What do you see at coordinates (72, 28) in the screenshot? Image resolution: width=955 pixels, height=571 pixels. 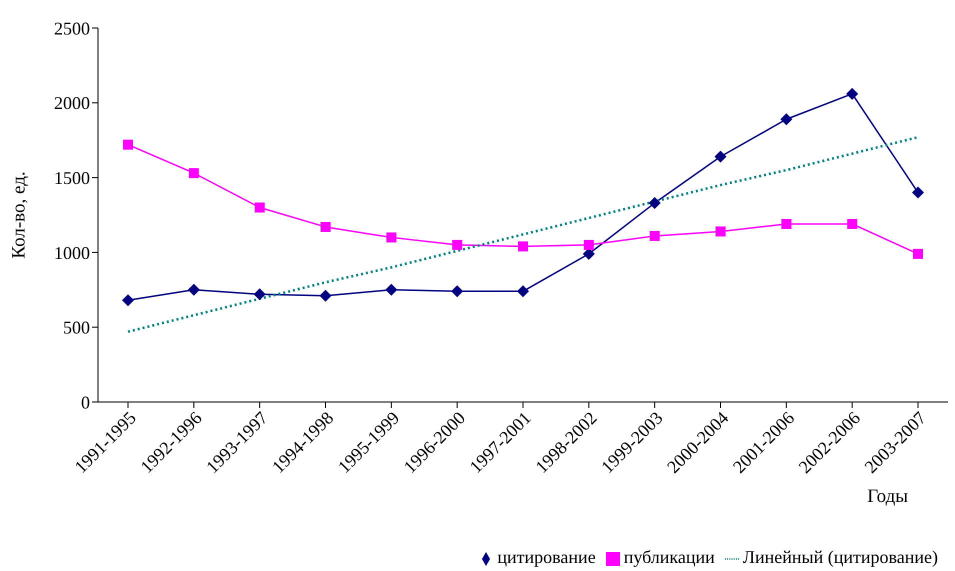 I see `y-tick-label: 2500` at bounding box center [72, 28].